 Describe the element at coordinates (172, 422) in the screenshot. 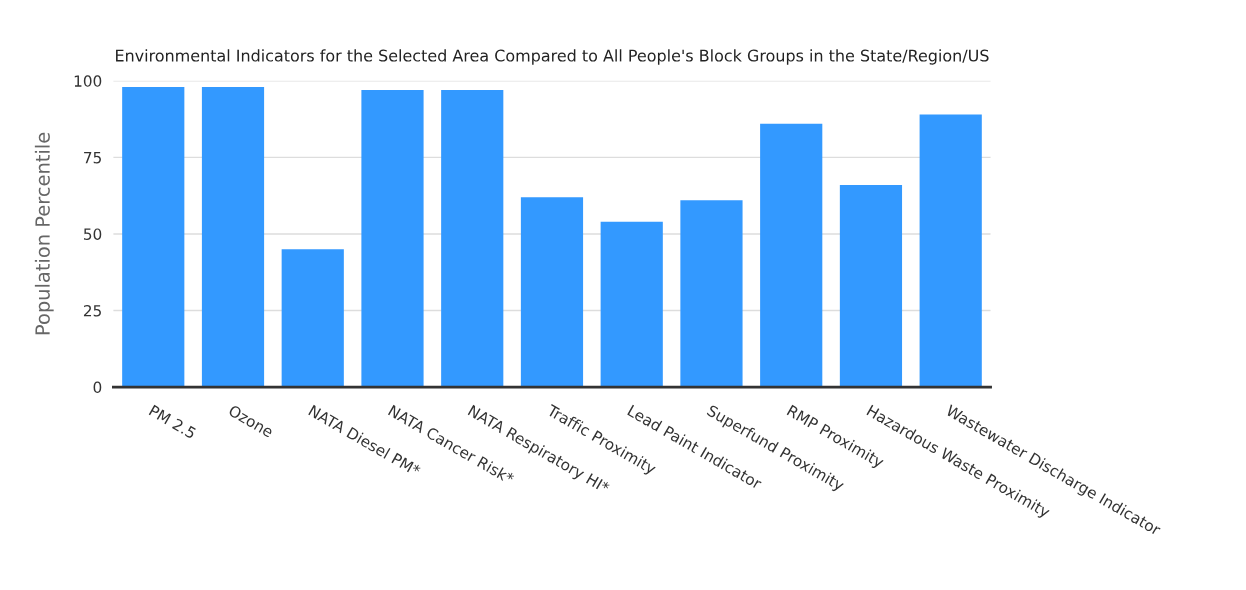

I see `x-tick-label: PM 2.5` at that location.